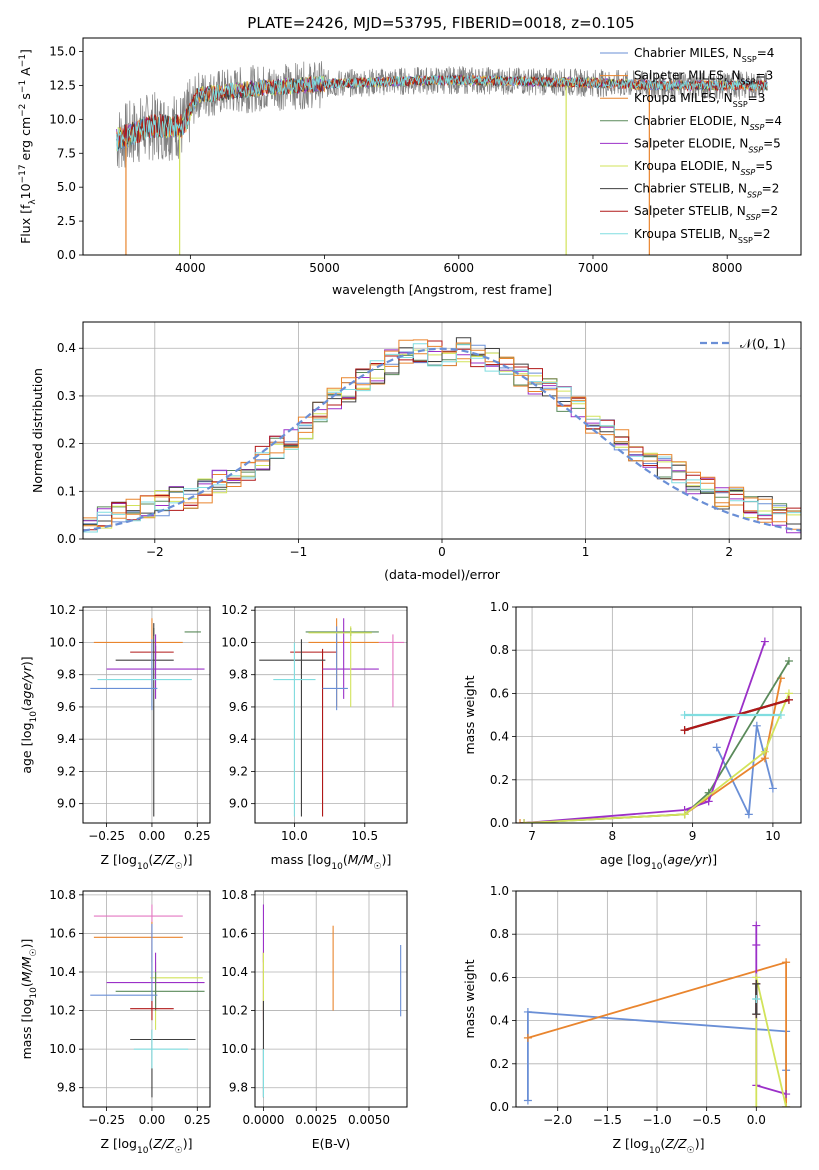 Image resolution: width=819 pixels, height=1170 pixels. I want to click on plot-area-age_vs_Z, so click(147, 717).